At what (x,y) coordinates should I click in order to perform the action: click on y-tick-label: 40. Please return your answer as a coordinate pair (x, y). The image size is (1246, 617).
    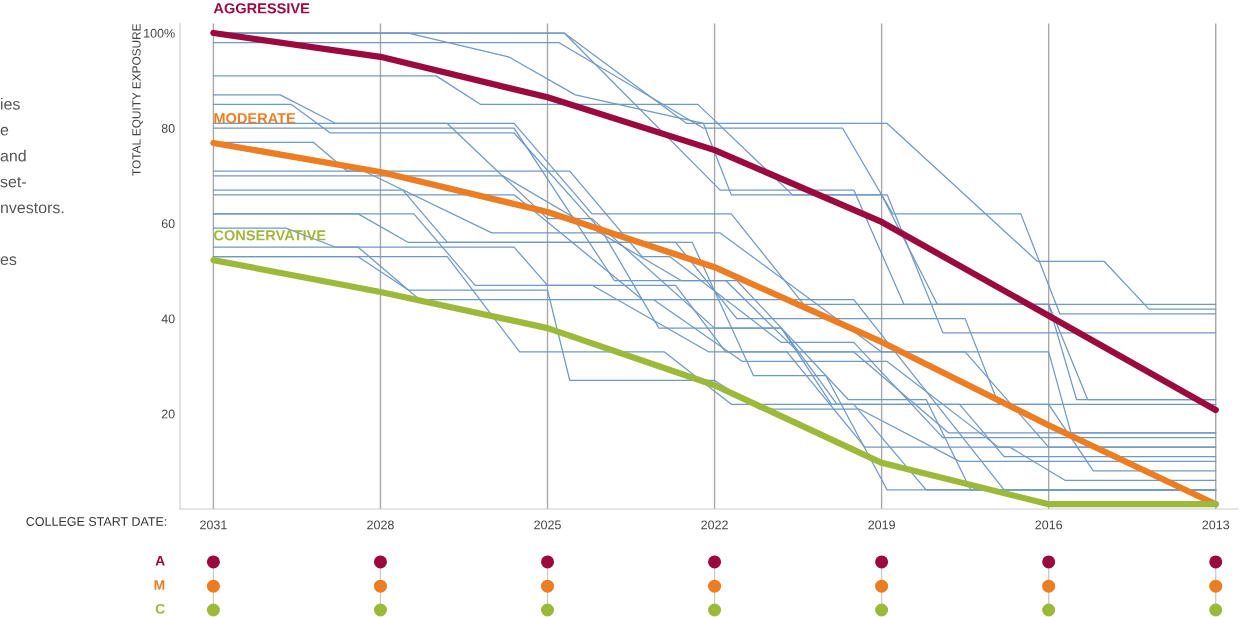
    Looking at the image, I should click on (168, 319).